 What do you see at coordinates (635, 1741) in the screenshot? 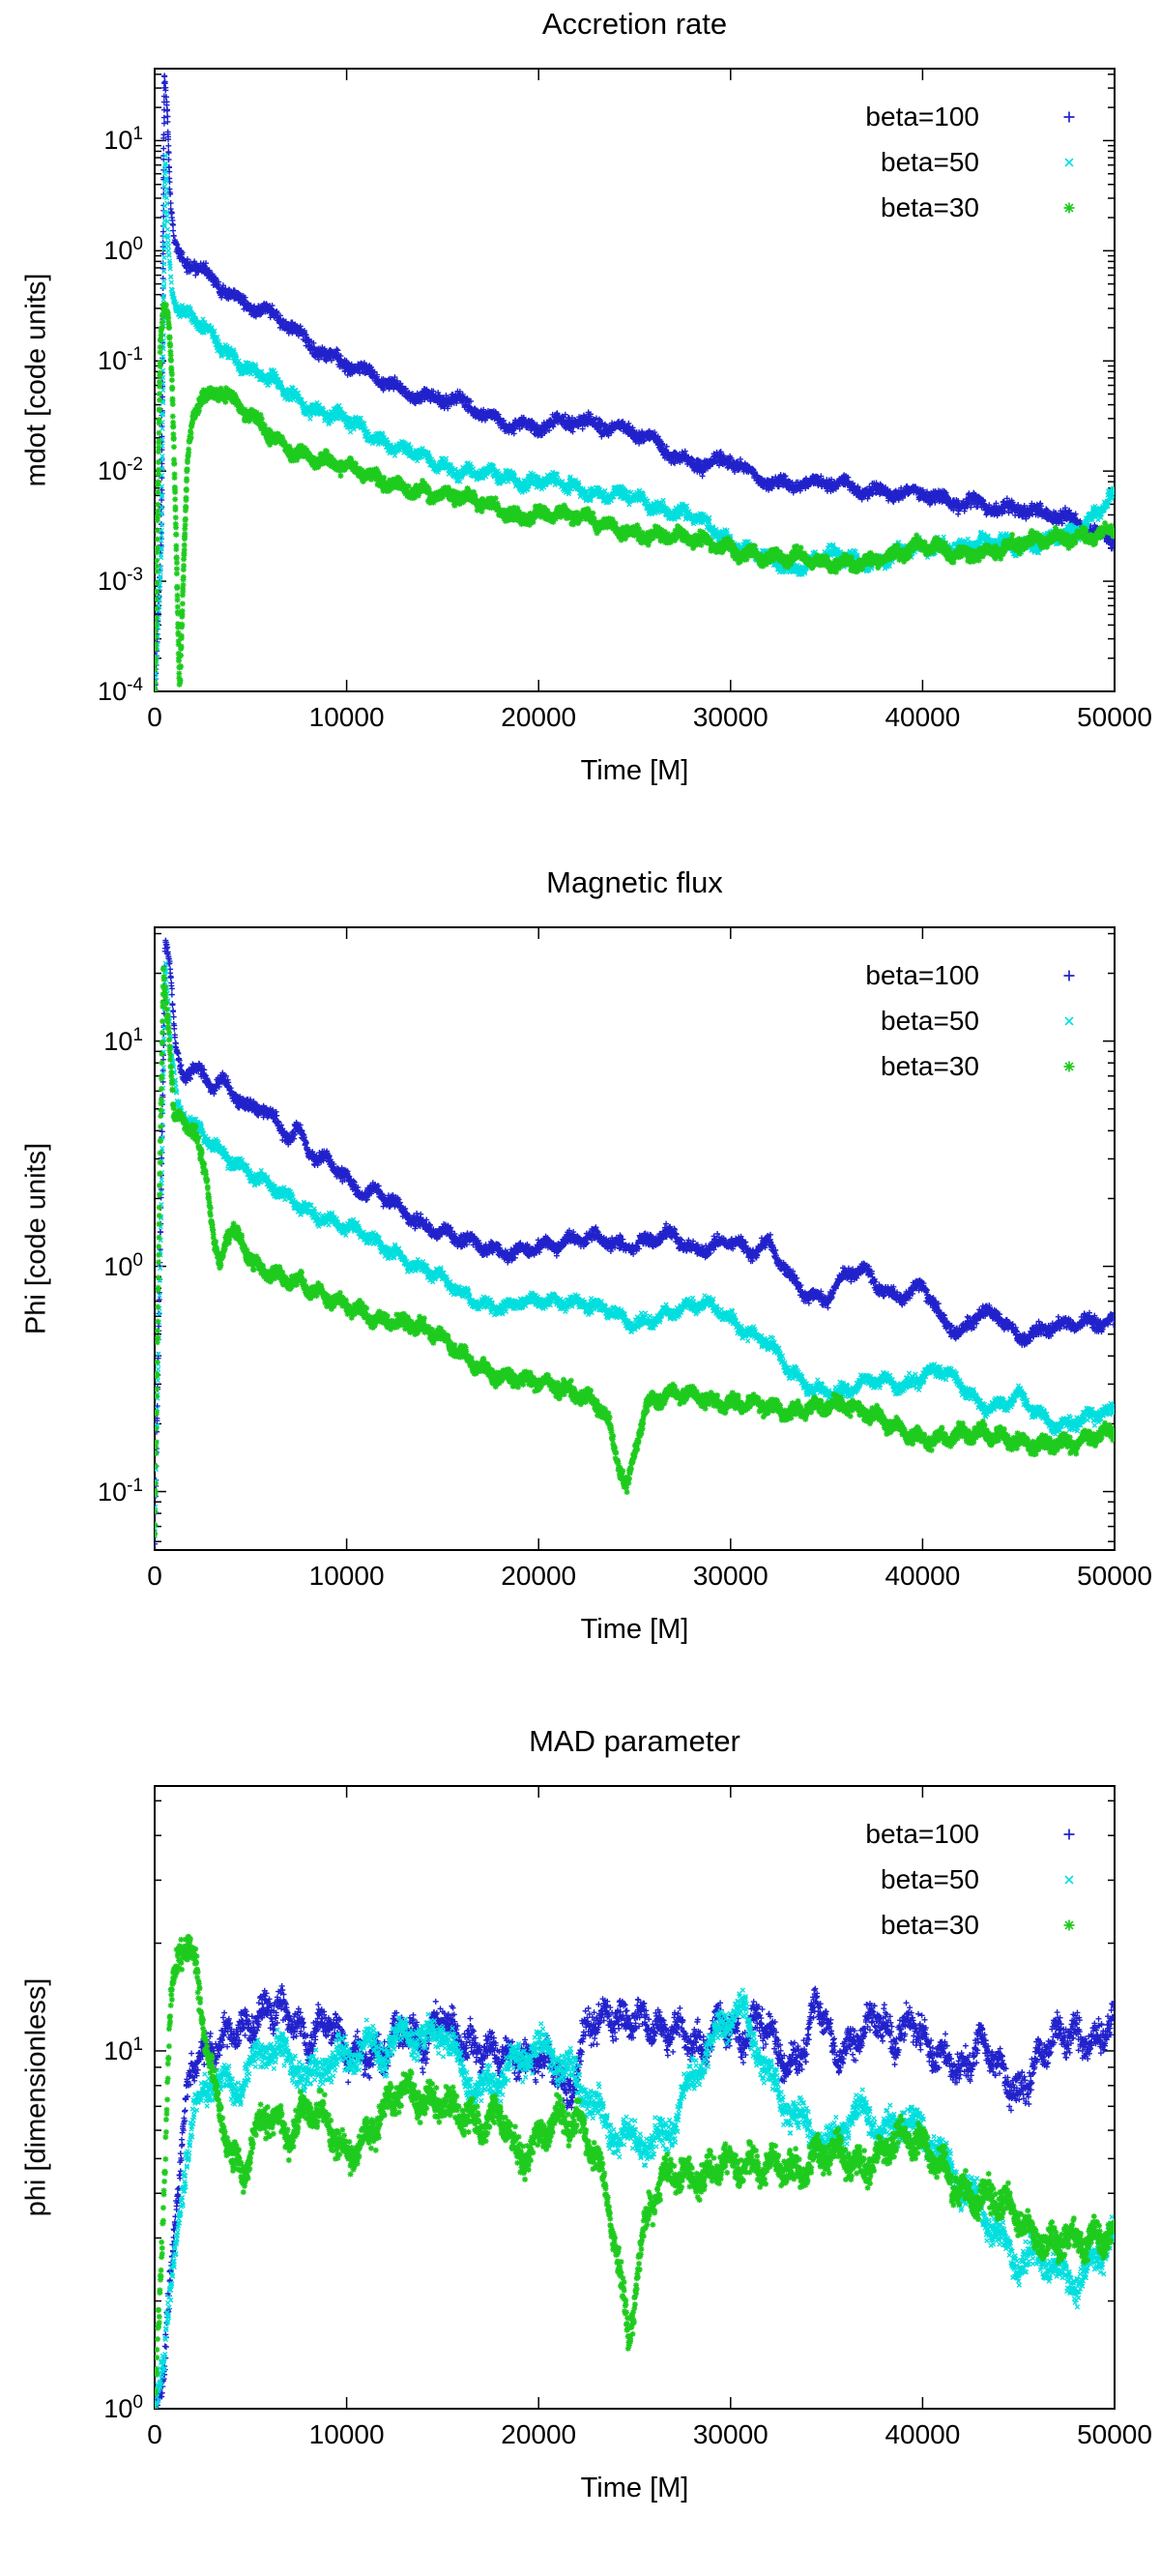
I see `chart-title: MAD parameter` at bounding box center [635, 1741].